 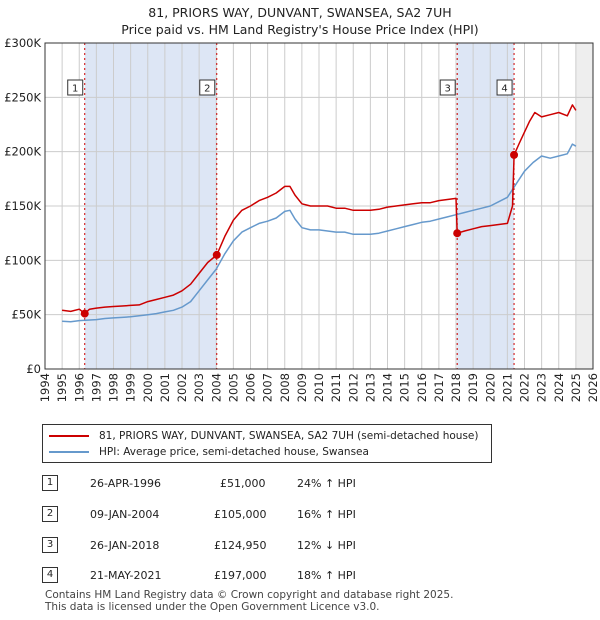 What do you see at coordinates (45, 387) in the screenshot?
I see `x-tick-label: 1994` at bounding box center [45, 387].